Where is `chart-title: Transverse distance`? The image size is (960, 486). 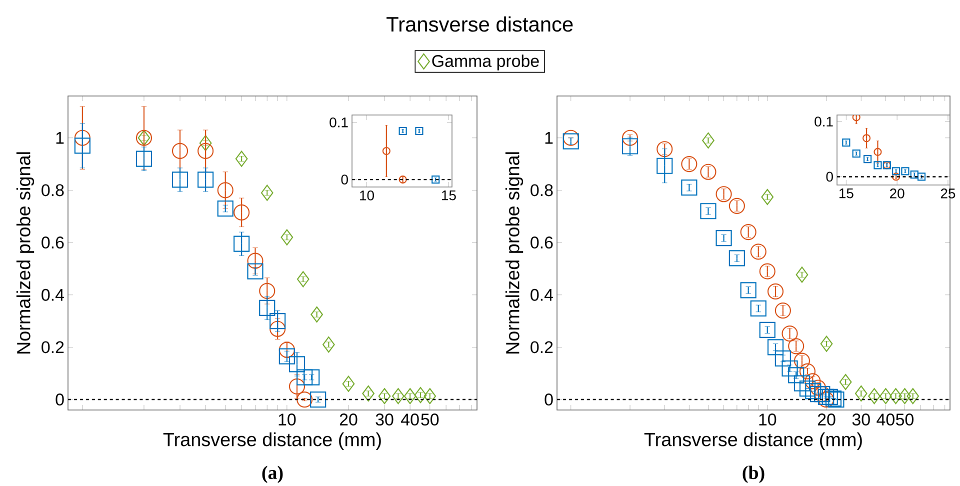
chart-title: Transverse distance is located at coordinates (479, 24).